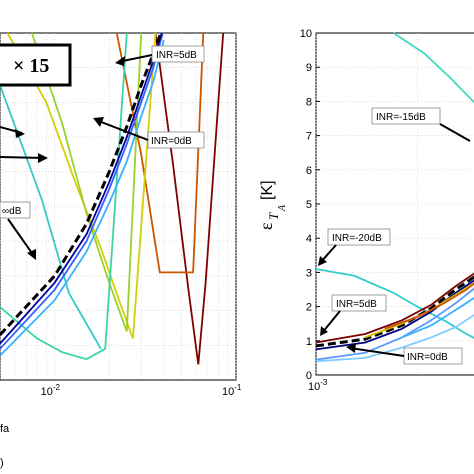 The image size is (474, 474). I want to click on left-xlabel: fa, so click(5, 429).